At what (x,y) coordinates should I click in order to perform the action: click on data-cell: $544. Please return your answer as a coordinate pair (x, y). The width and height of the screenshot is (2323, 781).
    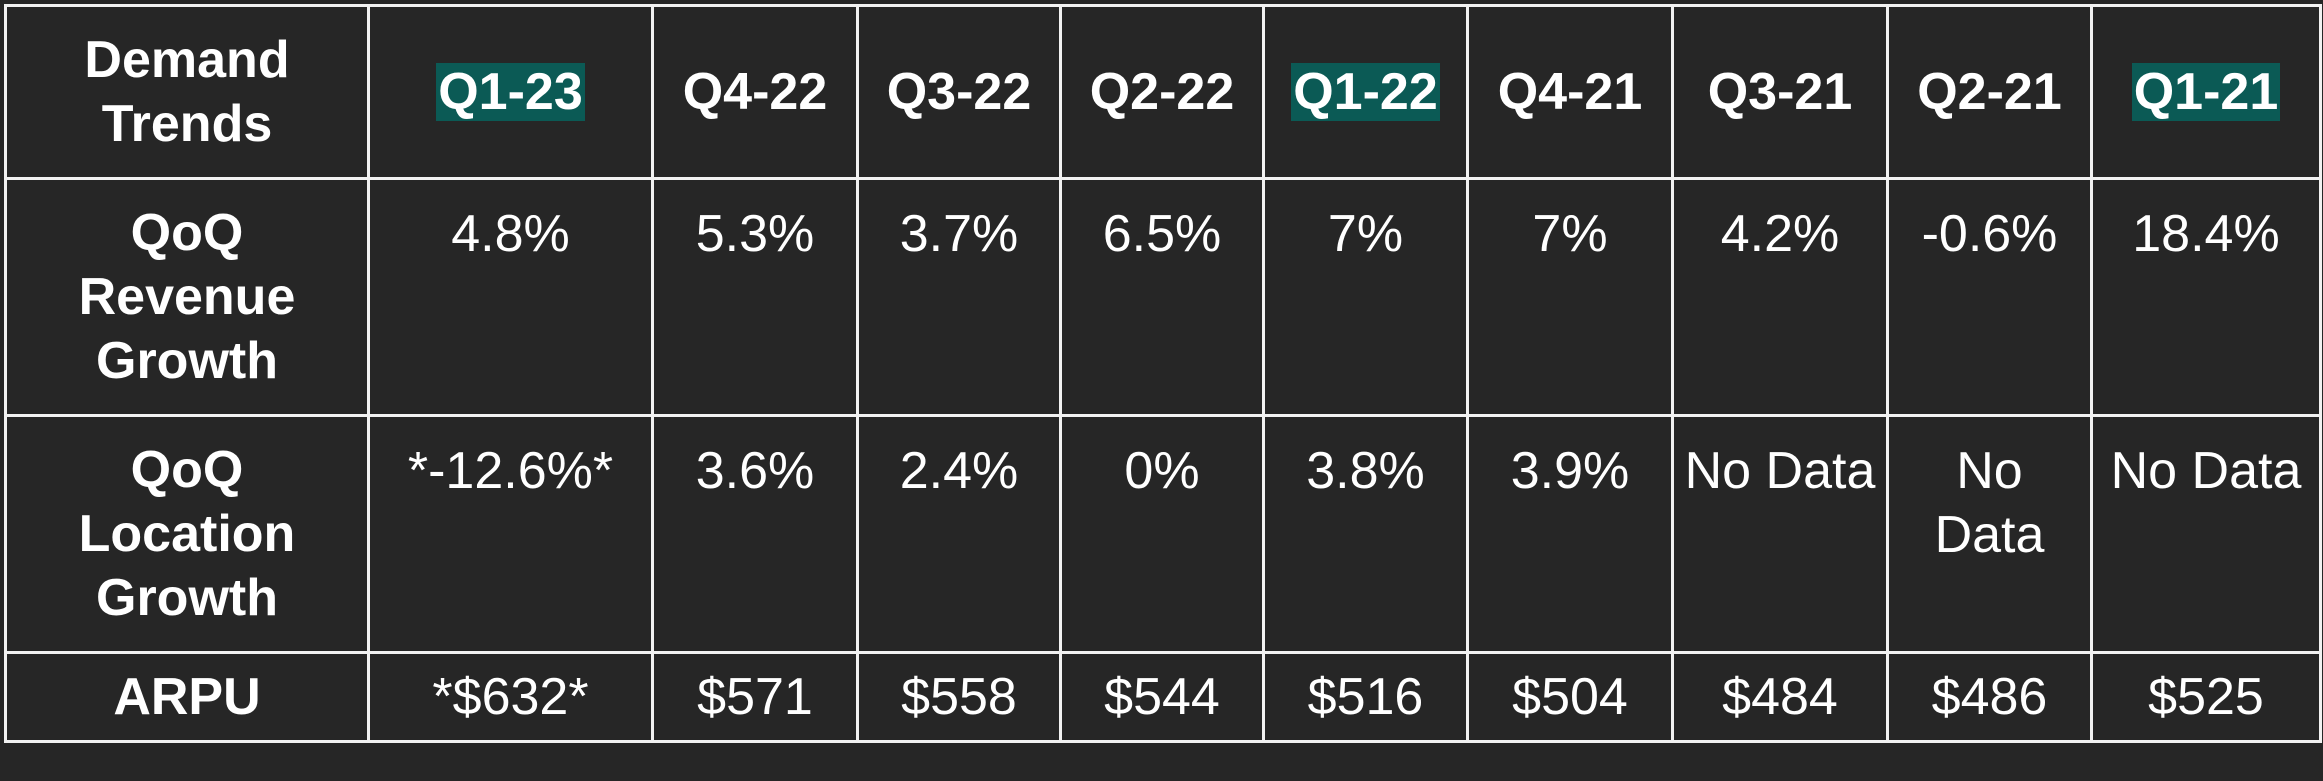
    Looking at the image, I should click on (1162, 697).